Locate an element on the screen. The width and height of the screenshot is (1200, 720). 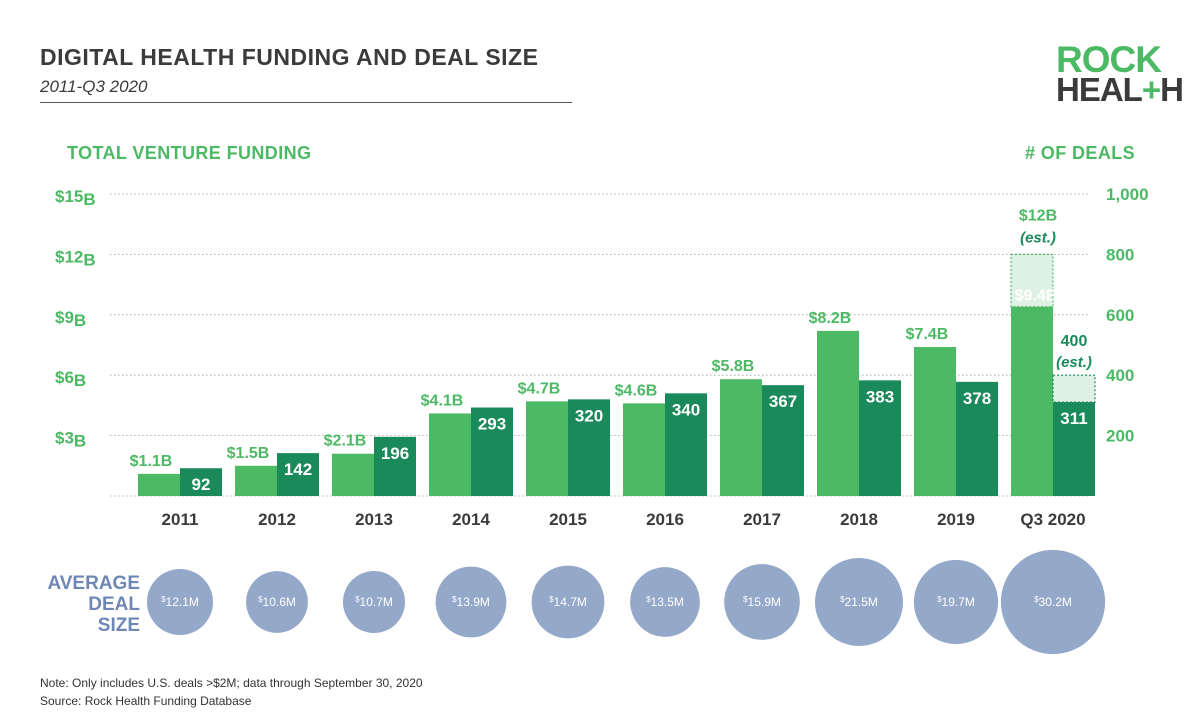
right-axis-tick-label: 600 is located at coordinates (1120, 315).